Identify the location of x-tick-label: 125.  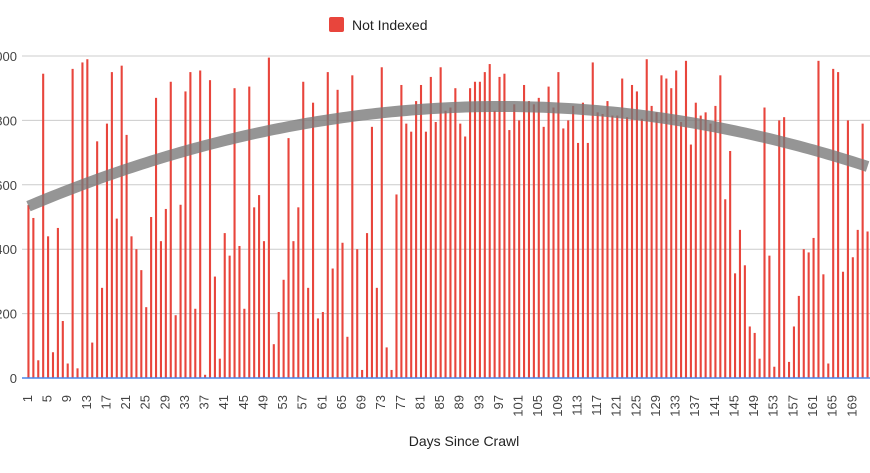
(635, 406).